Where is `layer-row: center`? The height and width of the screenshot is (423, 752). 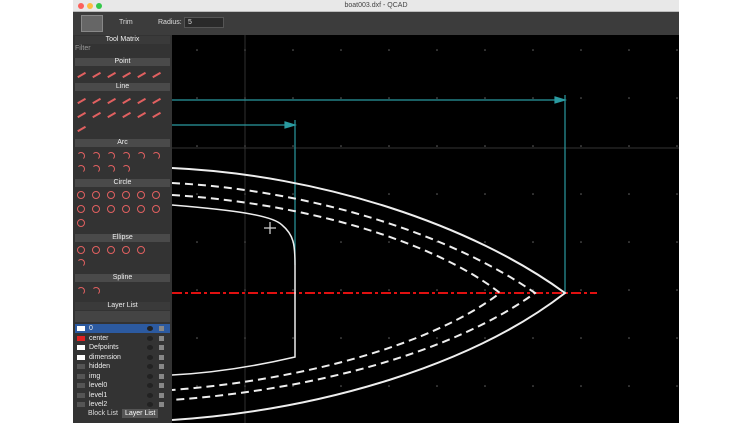
layer-row: center is located at coordinates (122, 338).